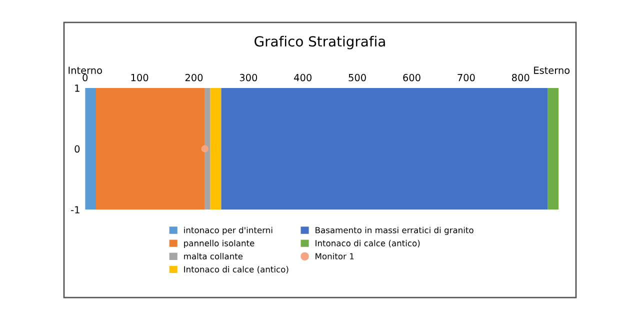  I want to click on y-tick-label: -1, so click(75, 210).